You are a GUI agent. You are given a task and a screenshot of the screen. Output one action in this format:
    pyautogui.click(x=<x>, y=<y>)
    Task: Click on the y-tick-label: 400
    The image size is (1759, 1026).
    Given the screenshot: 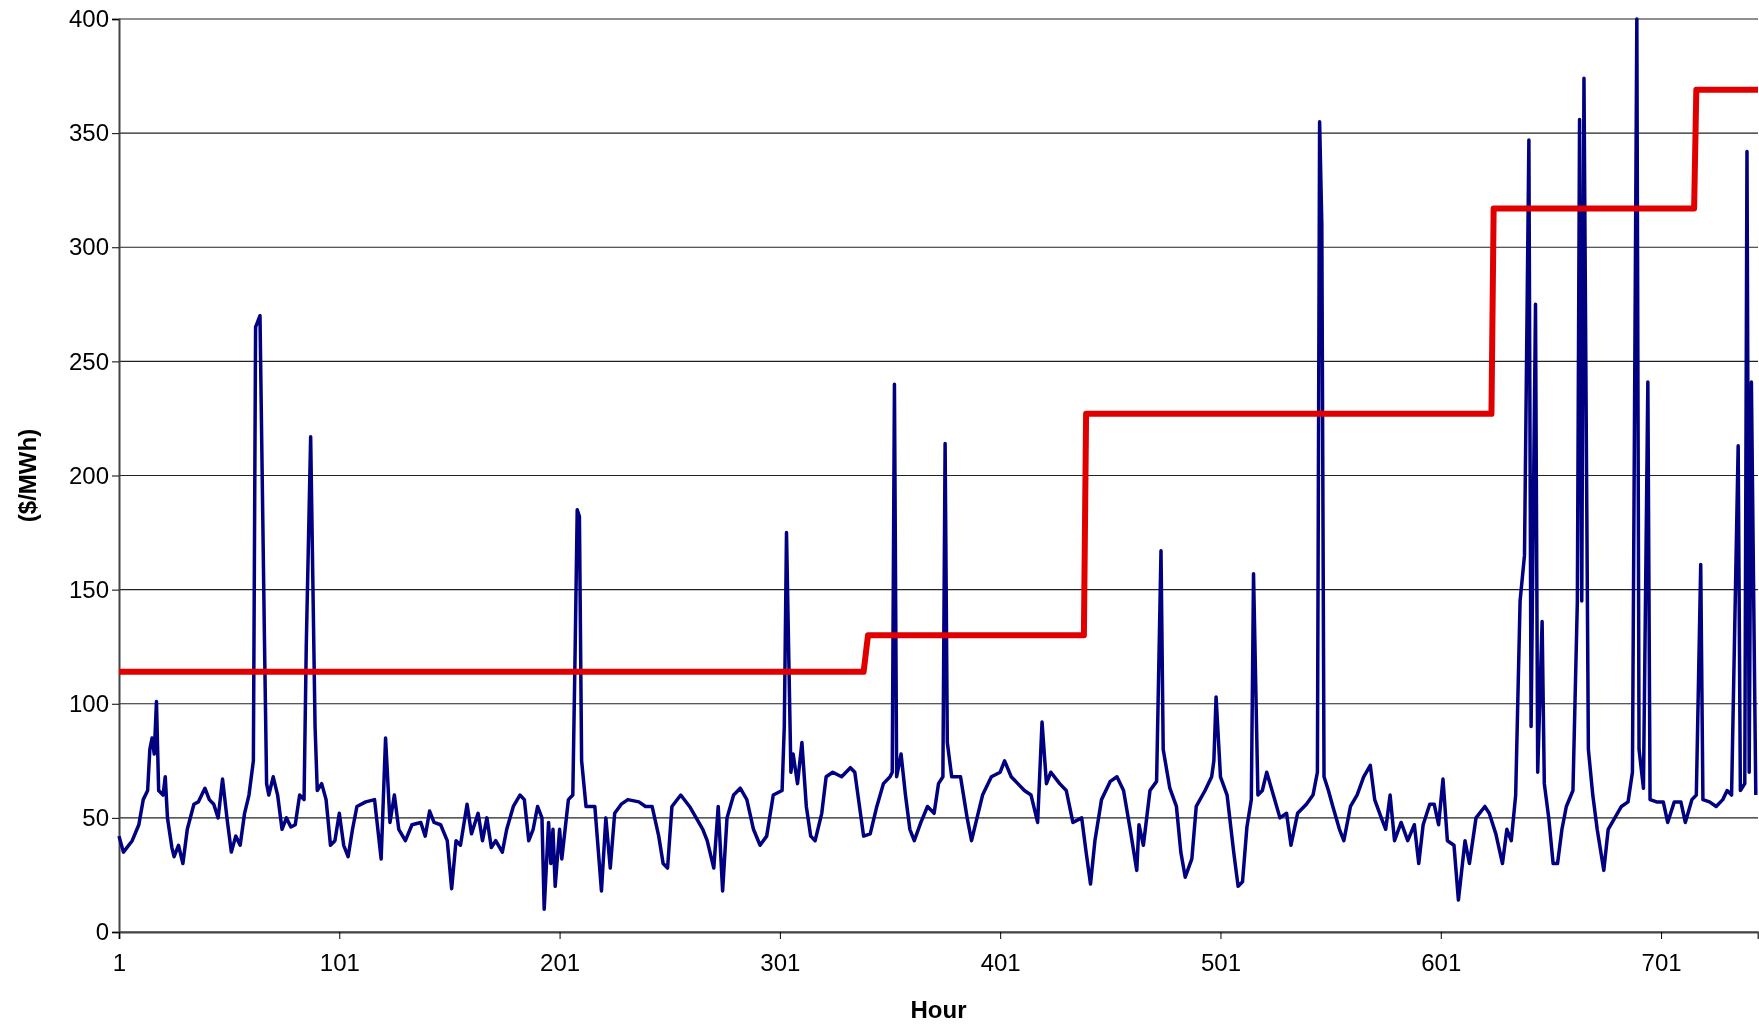 What is the action you would take?
    pyautogui.click(x=88, y=19)
    